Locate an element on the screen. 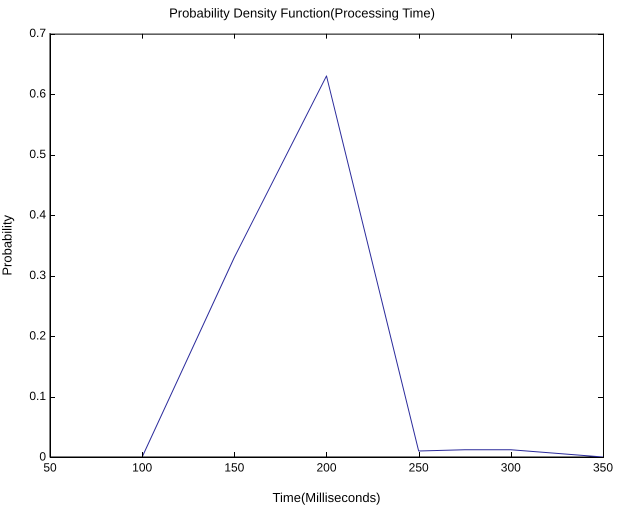  x-tick-label: 350 is located at coordinates (603, 467).